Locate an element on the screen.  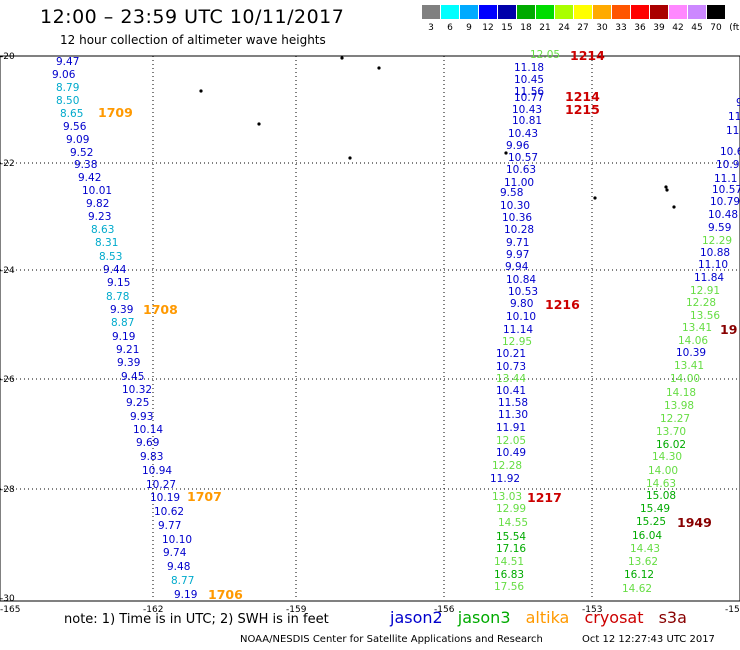
wave-height-value: 9.96 is located at coordinates (518, 146).